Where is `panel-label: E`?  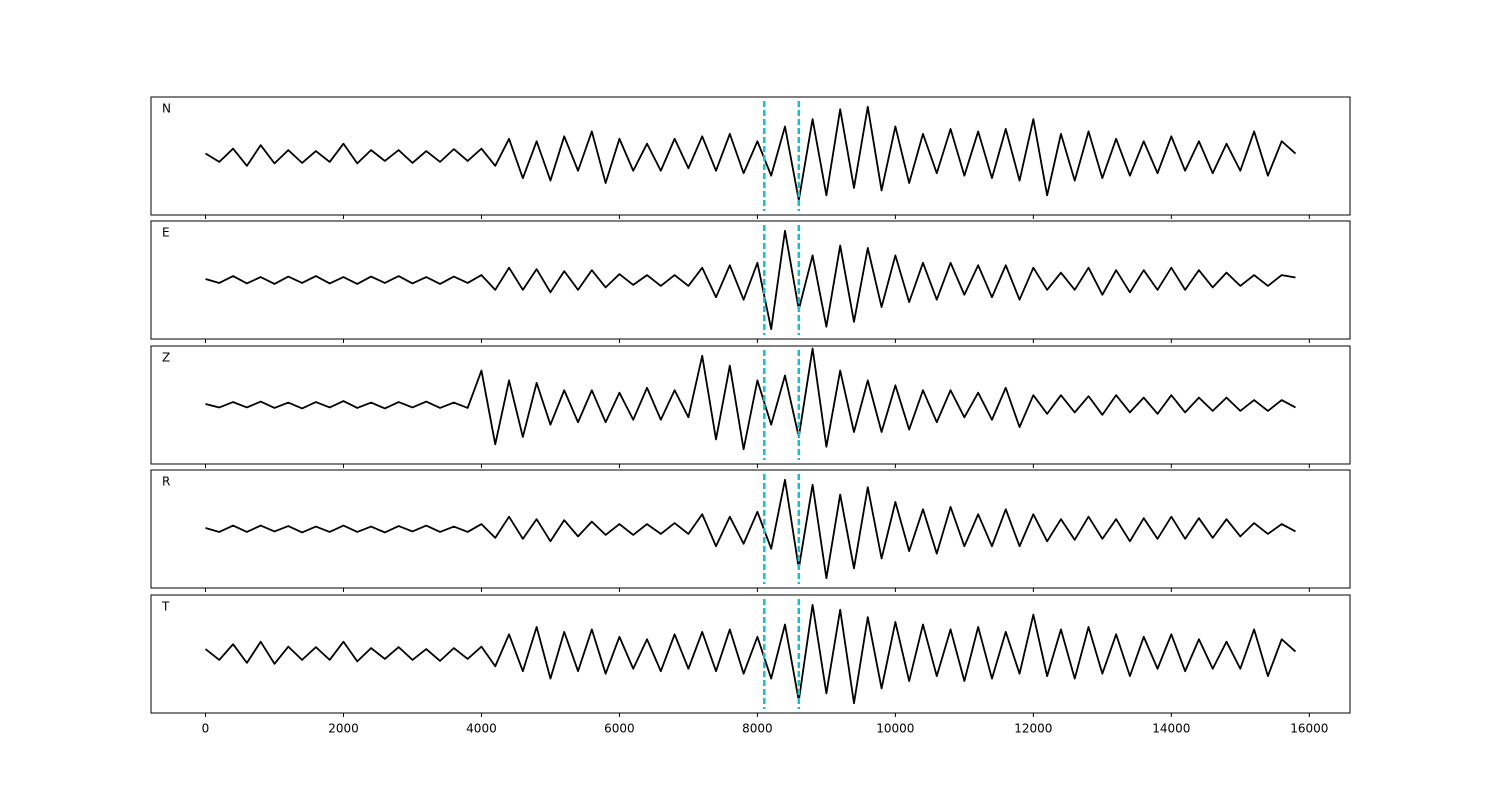 panel-label: E is located at coordinates (166, 233).